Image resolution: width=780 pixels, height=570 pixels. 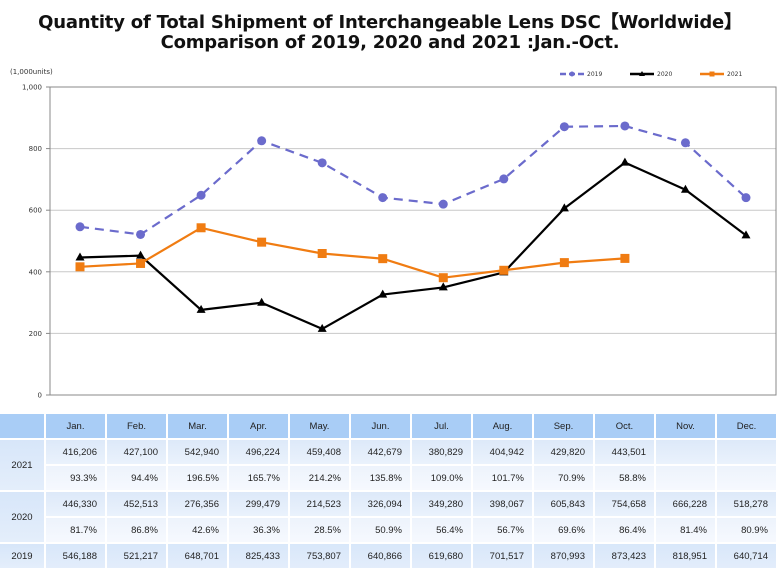 What do you see at coordinates (594, 74) in the screenshot?
I see `legend-label: 2019` at bounding box center [594, 74].